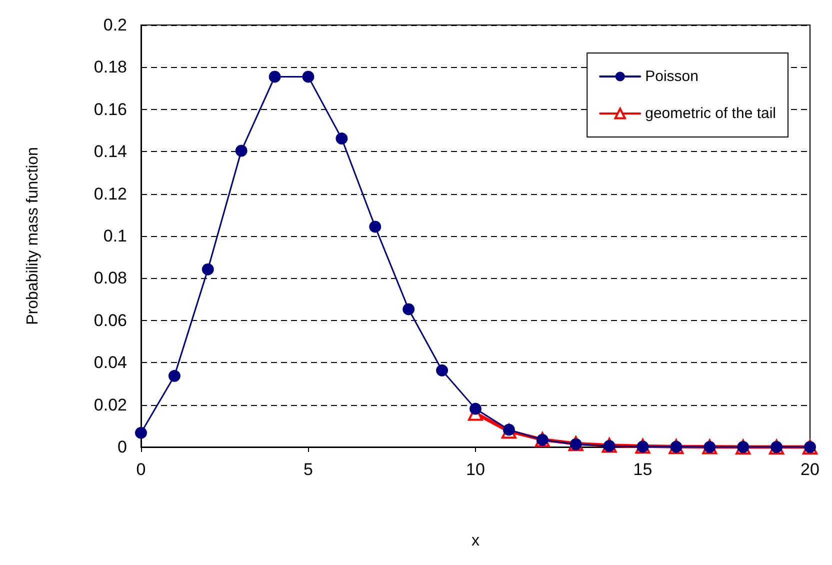 This screenshot has height=565, width=832. What do you see at coordinates (33, 236) in the screenshot?
I see `y-axis-title: Probability mass function` at bounding box center [33, 236].